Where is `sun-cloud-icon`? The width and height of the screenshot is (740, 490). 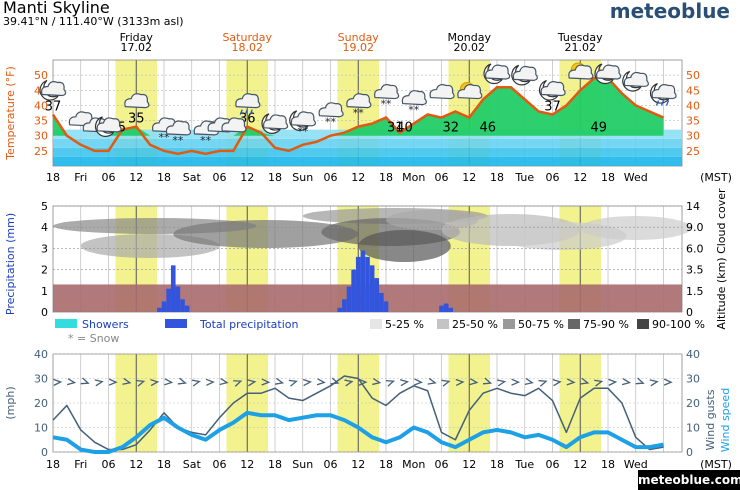
sun-cloud-icon is located at coordinates (470, 91).